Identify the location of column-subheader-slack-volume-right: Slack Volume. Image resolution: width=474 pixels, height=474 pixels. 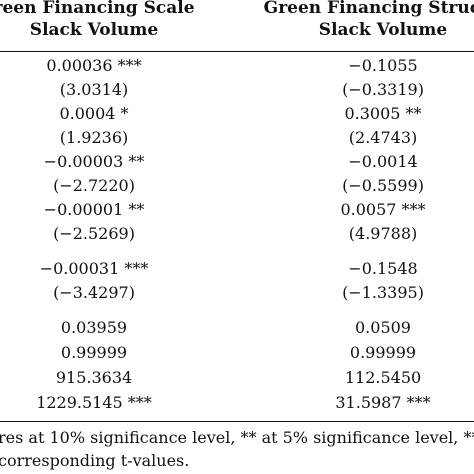
(383, 30).